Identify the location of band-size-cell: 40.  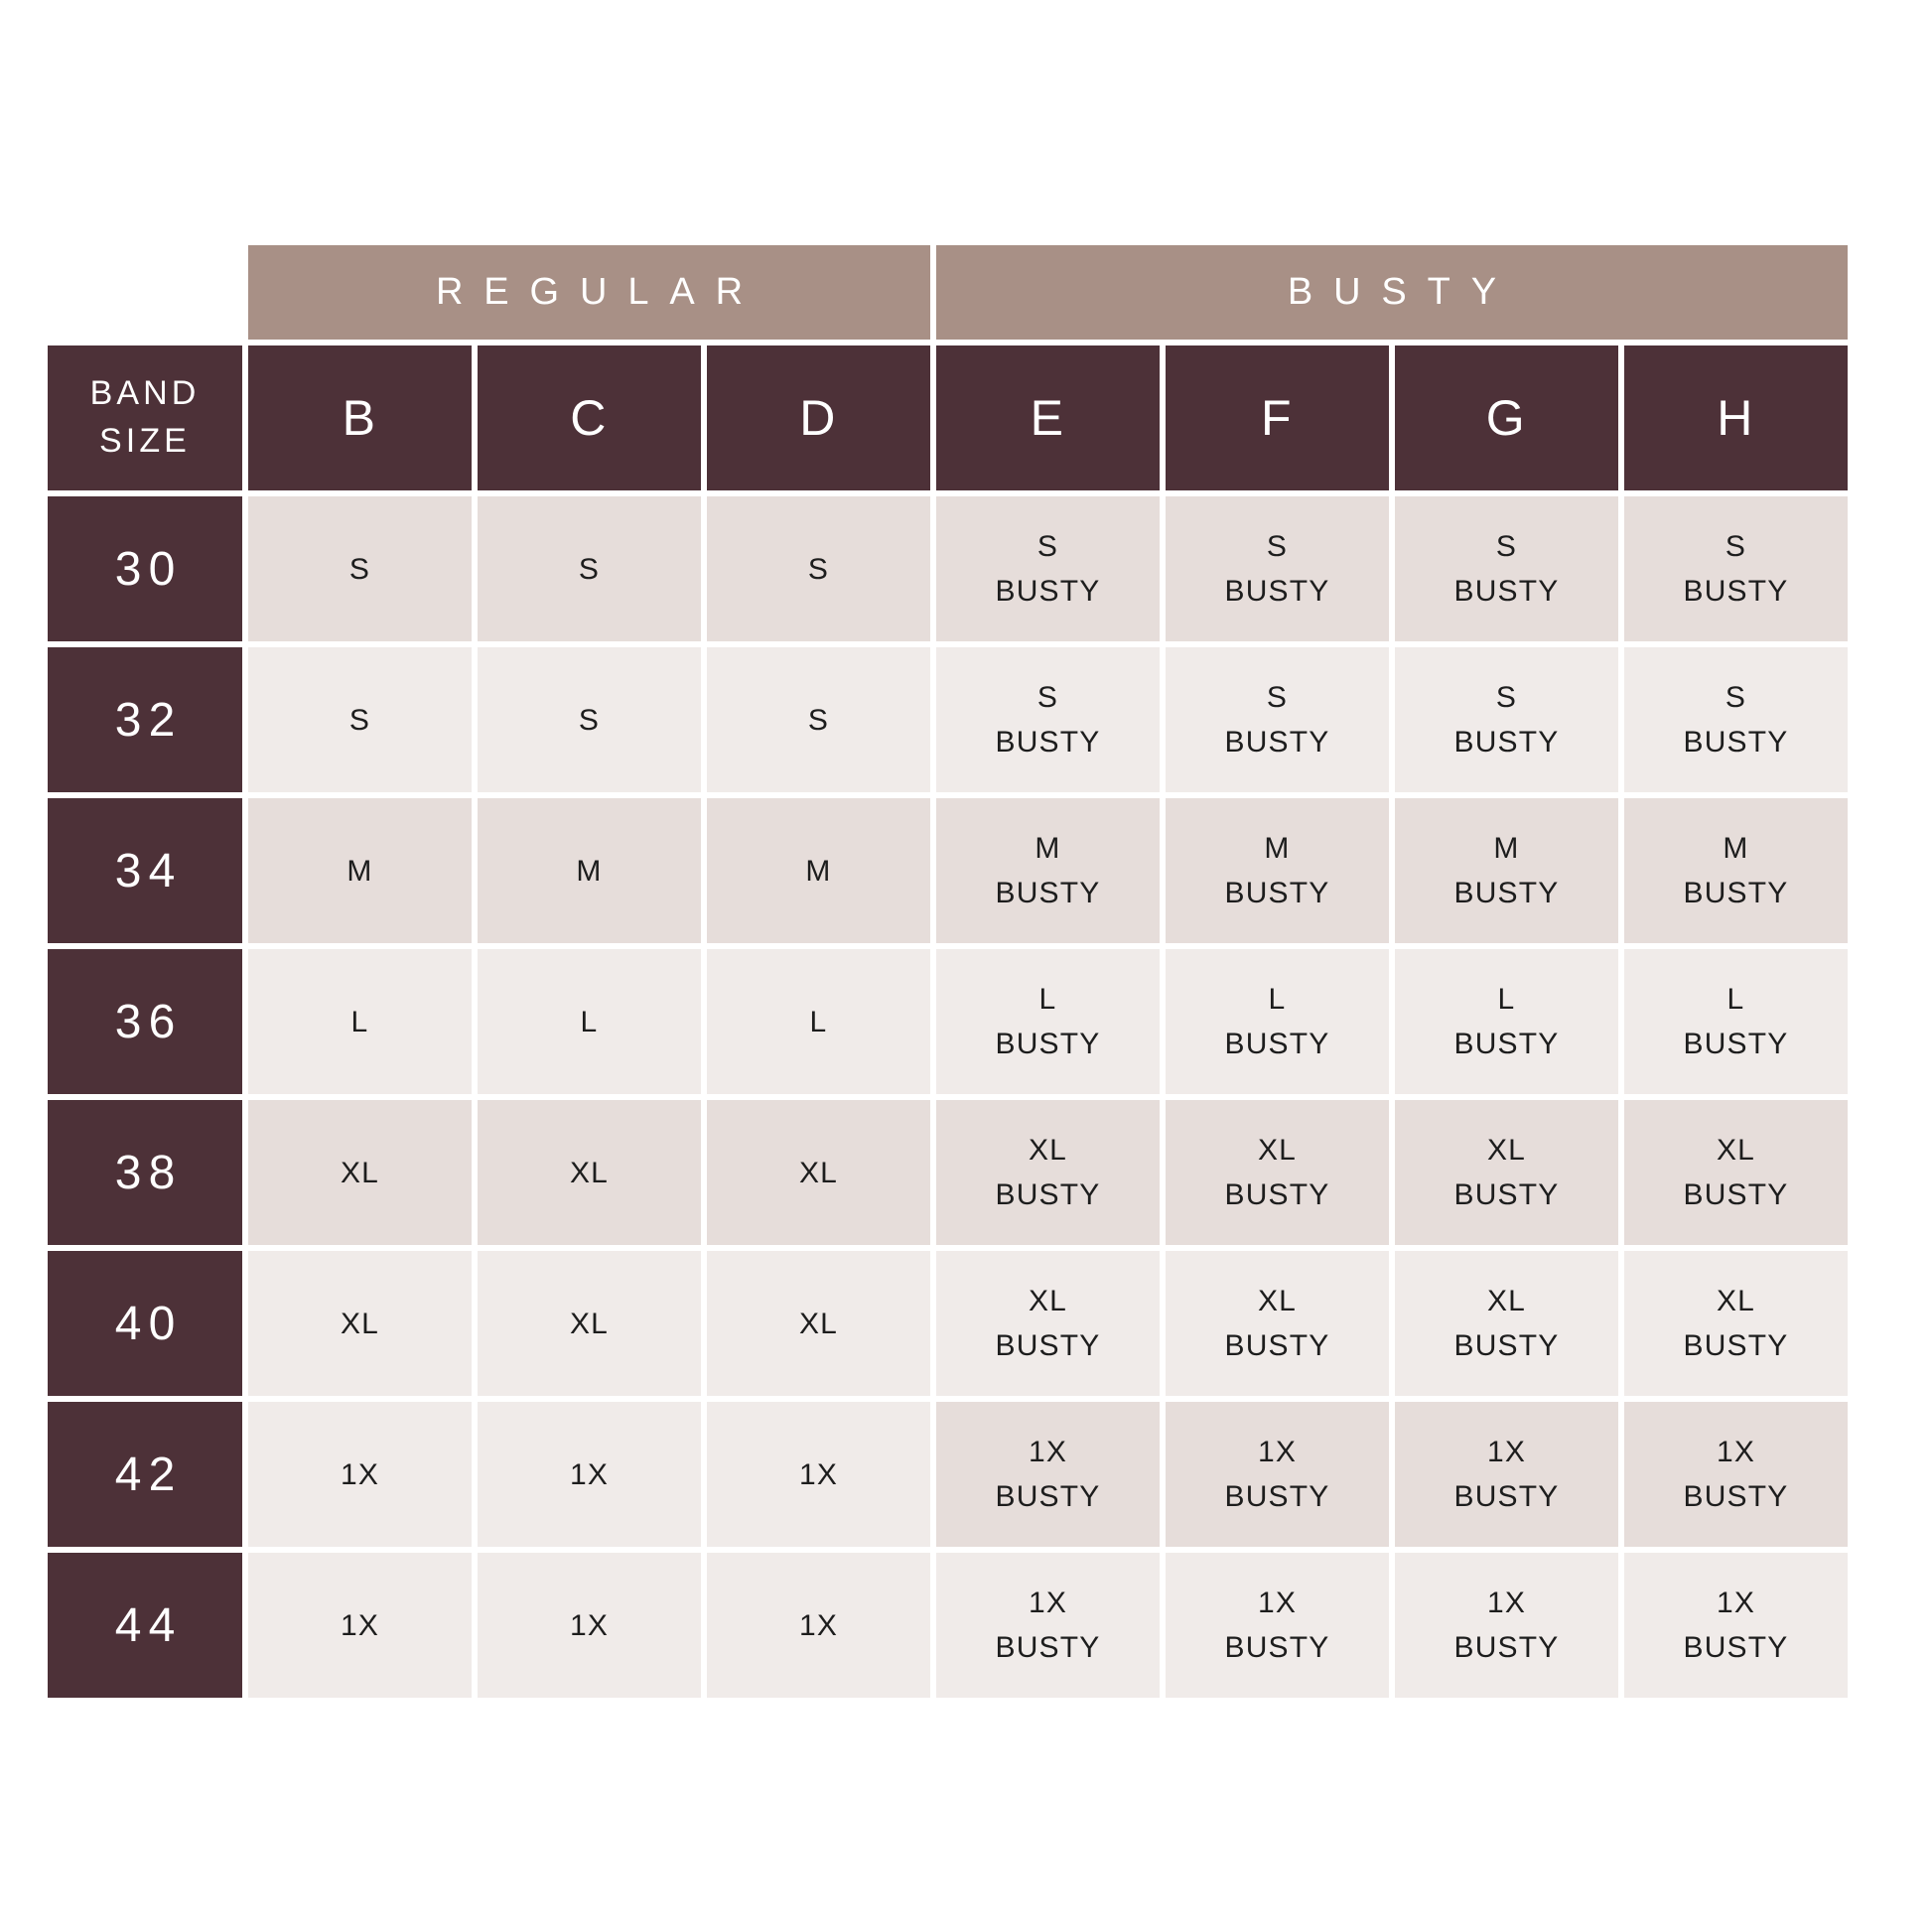
(145, 1324).